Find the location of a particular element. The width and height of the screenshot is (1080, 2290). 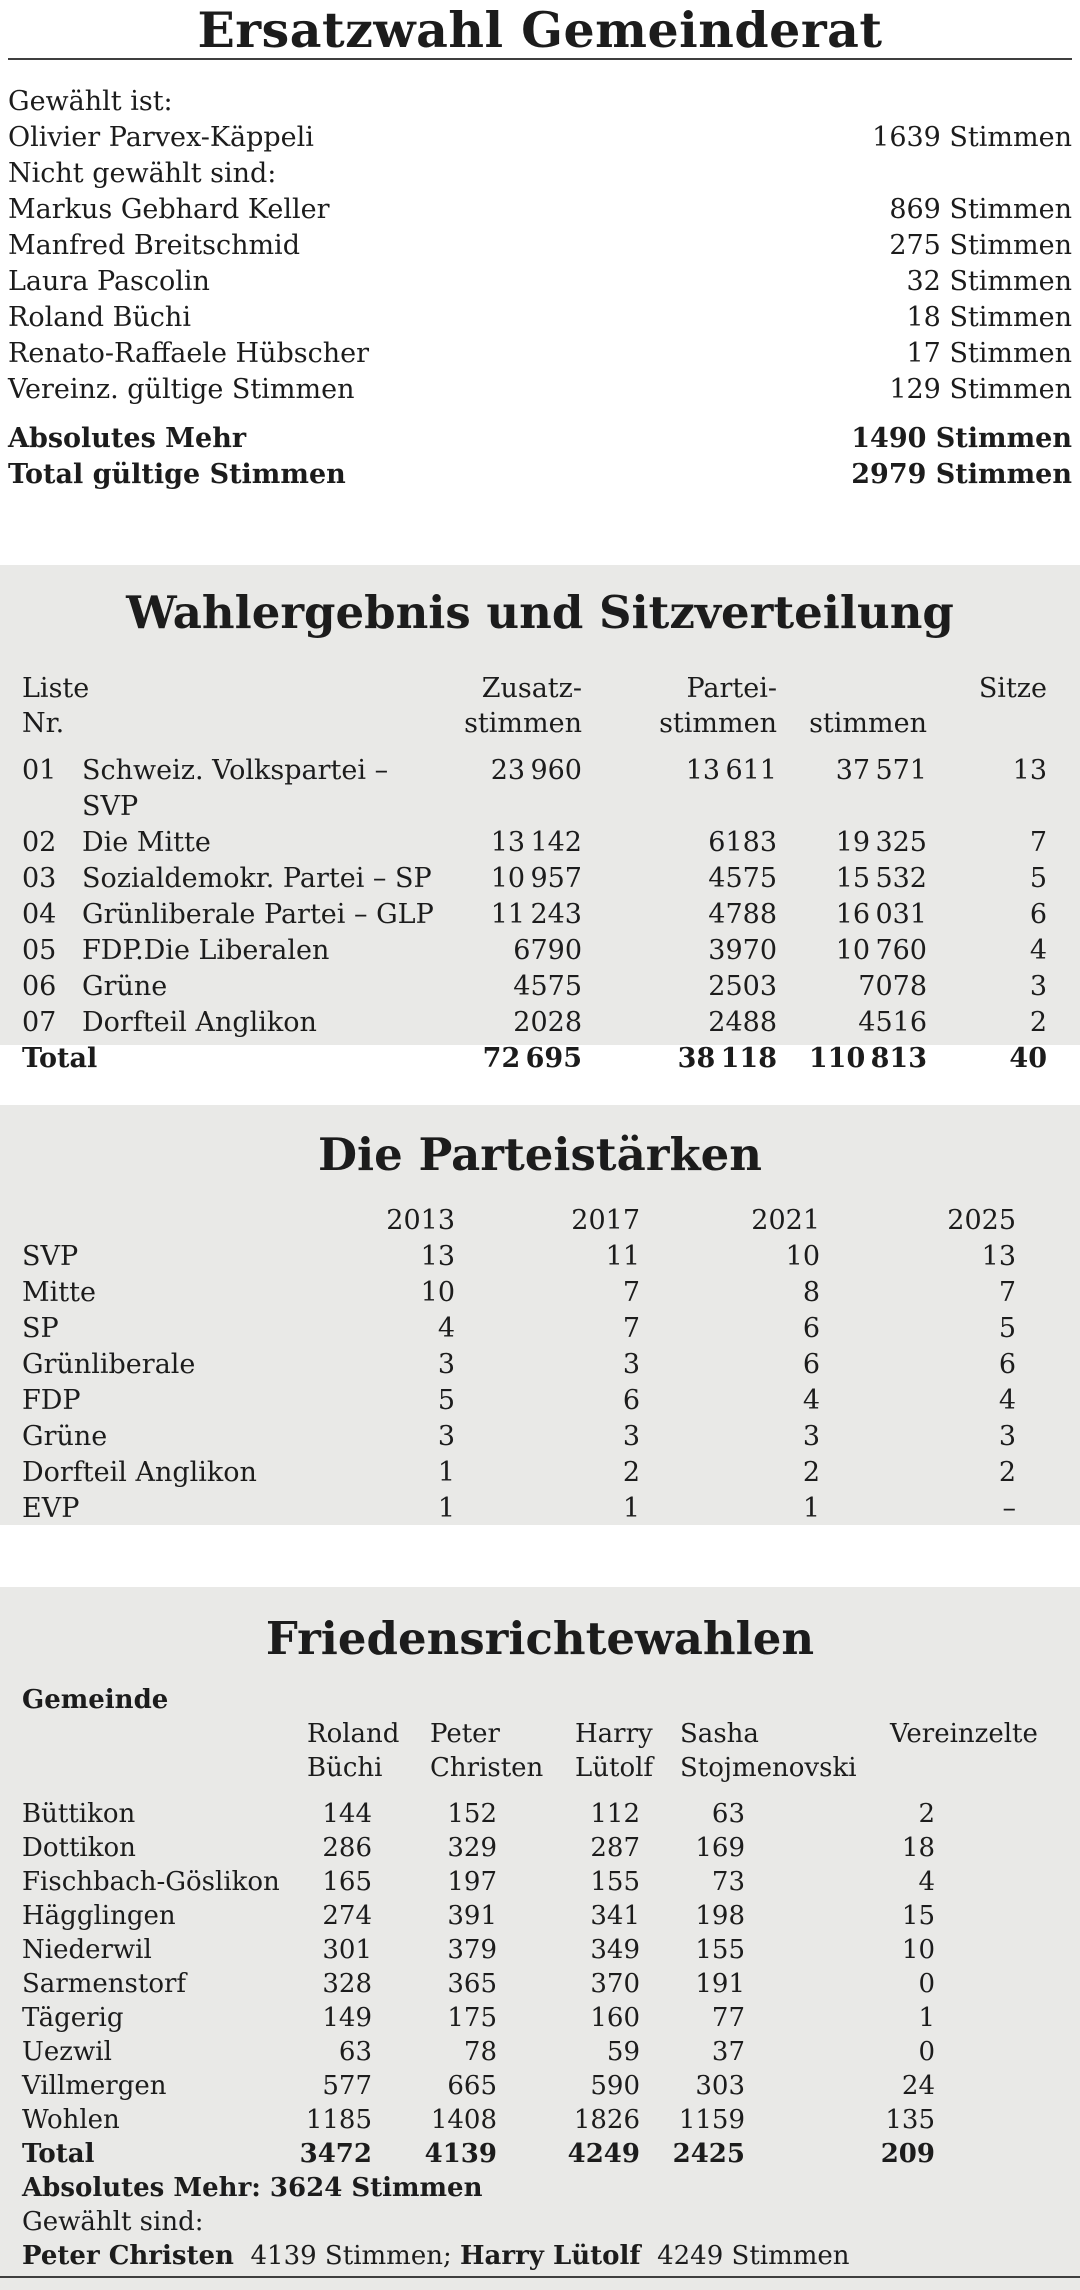

votes-christen: 78 is located at coordinates (480, 2052).